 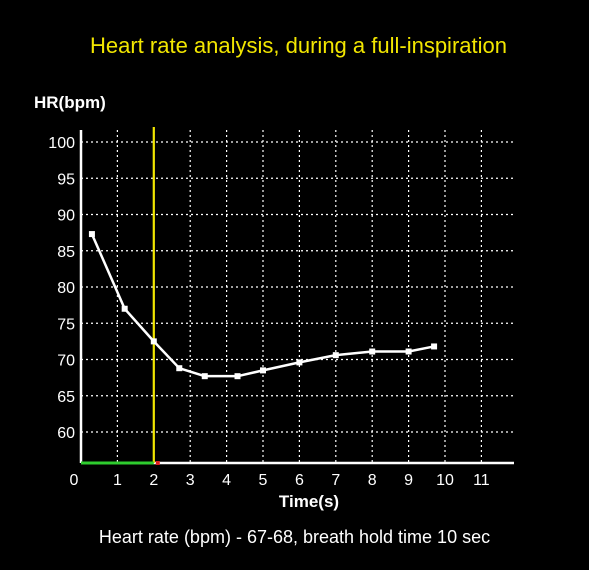 What do you see at coordinates (309, 501) in the screenshot?
I see `x-axis-title: Time(s)` at bounding box center [309, 501].